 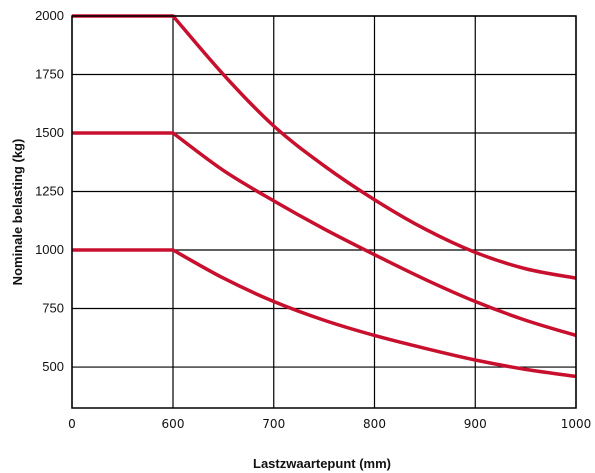 What do you see at coordinates (322, 463) in the screenshot?
I see `x-axis-label: Lastzwaartepunt (mm)` at bounding box center [322, 463].